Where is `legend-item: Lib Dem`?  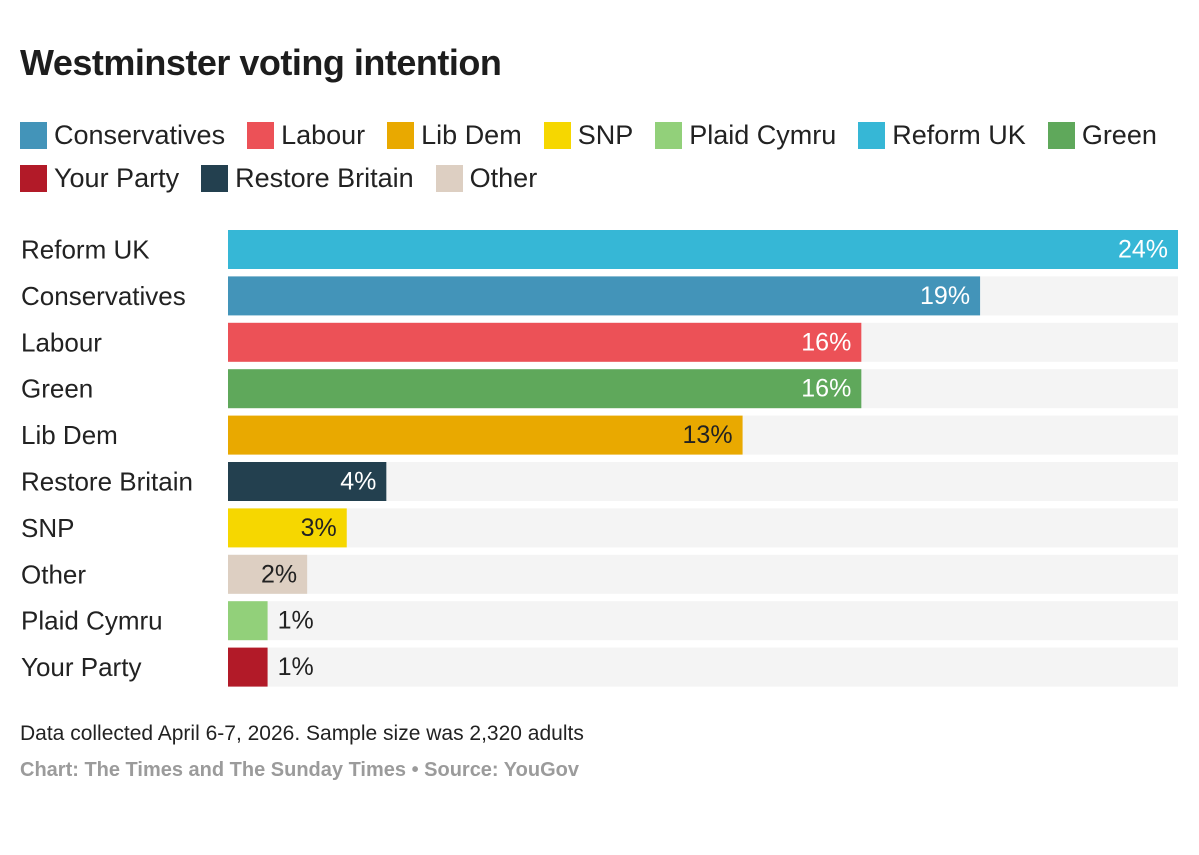
legend-item: Lib Dem is located at coordinates (454, 135).